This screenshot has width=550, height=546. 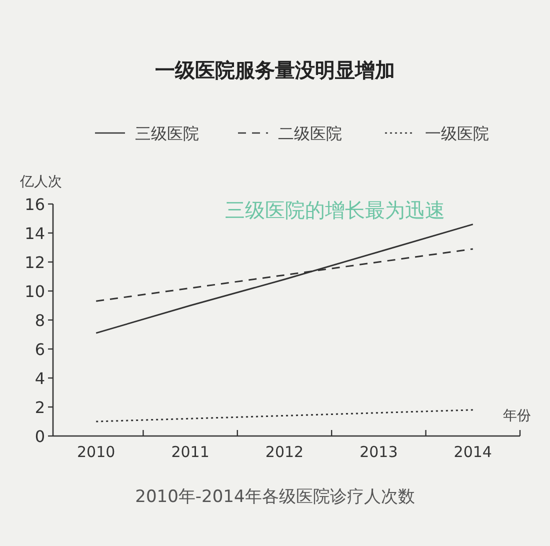 What do you see at coordinates (457, 133) in the screenshot?
I see `legend-label: 一级医院` at bounding box center [457, 133].